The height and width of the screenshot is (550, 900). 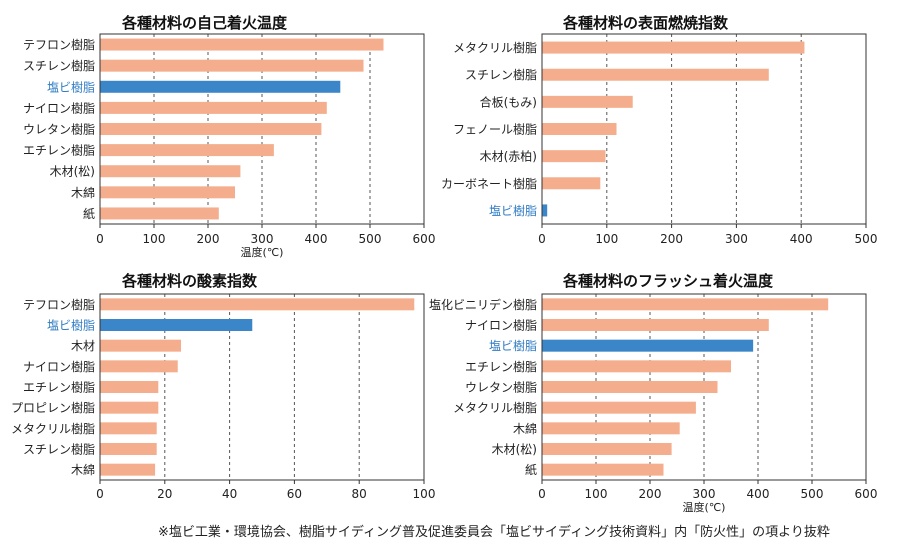 What do you see at coordinates (205, 23) in the screenshot?
I see `chart-title: 各種材料の自己着火温度` at bounding box center [205, 23].